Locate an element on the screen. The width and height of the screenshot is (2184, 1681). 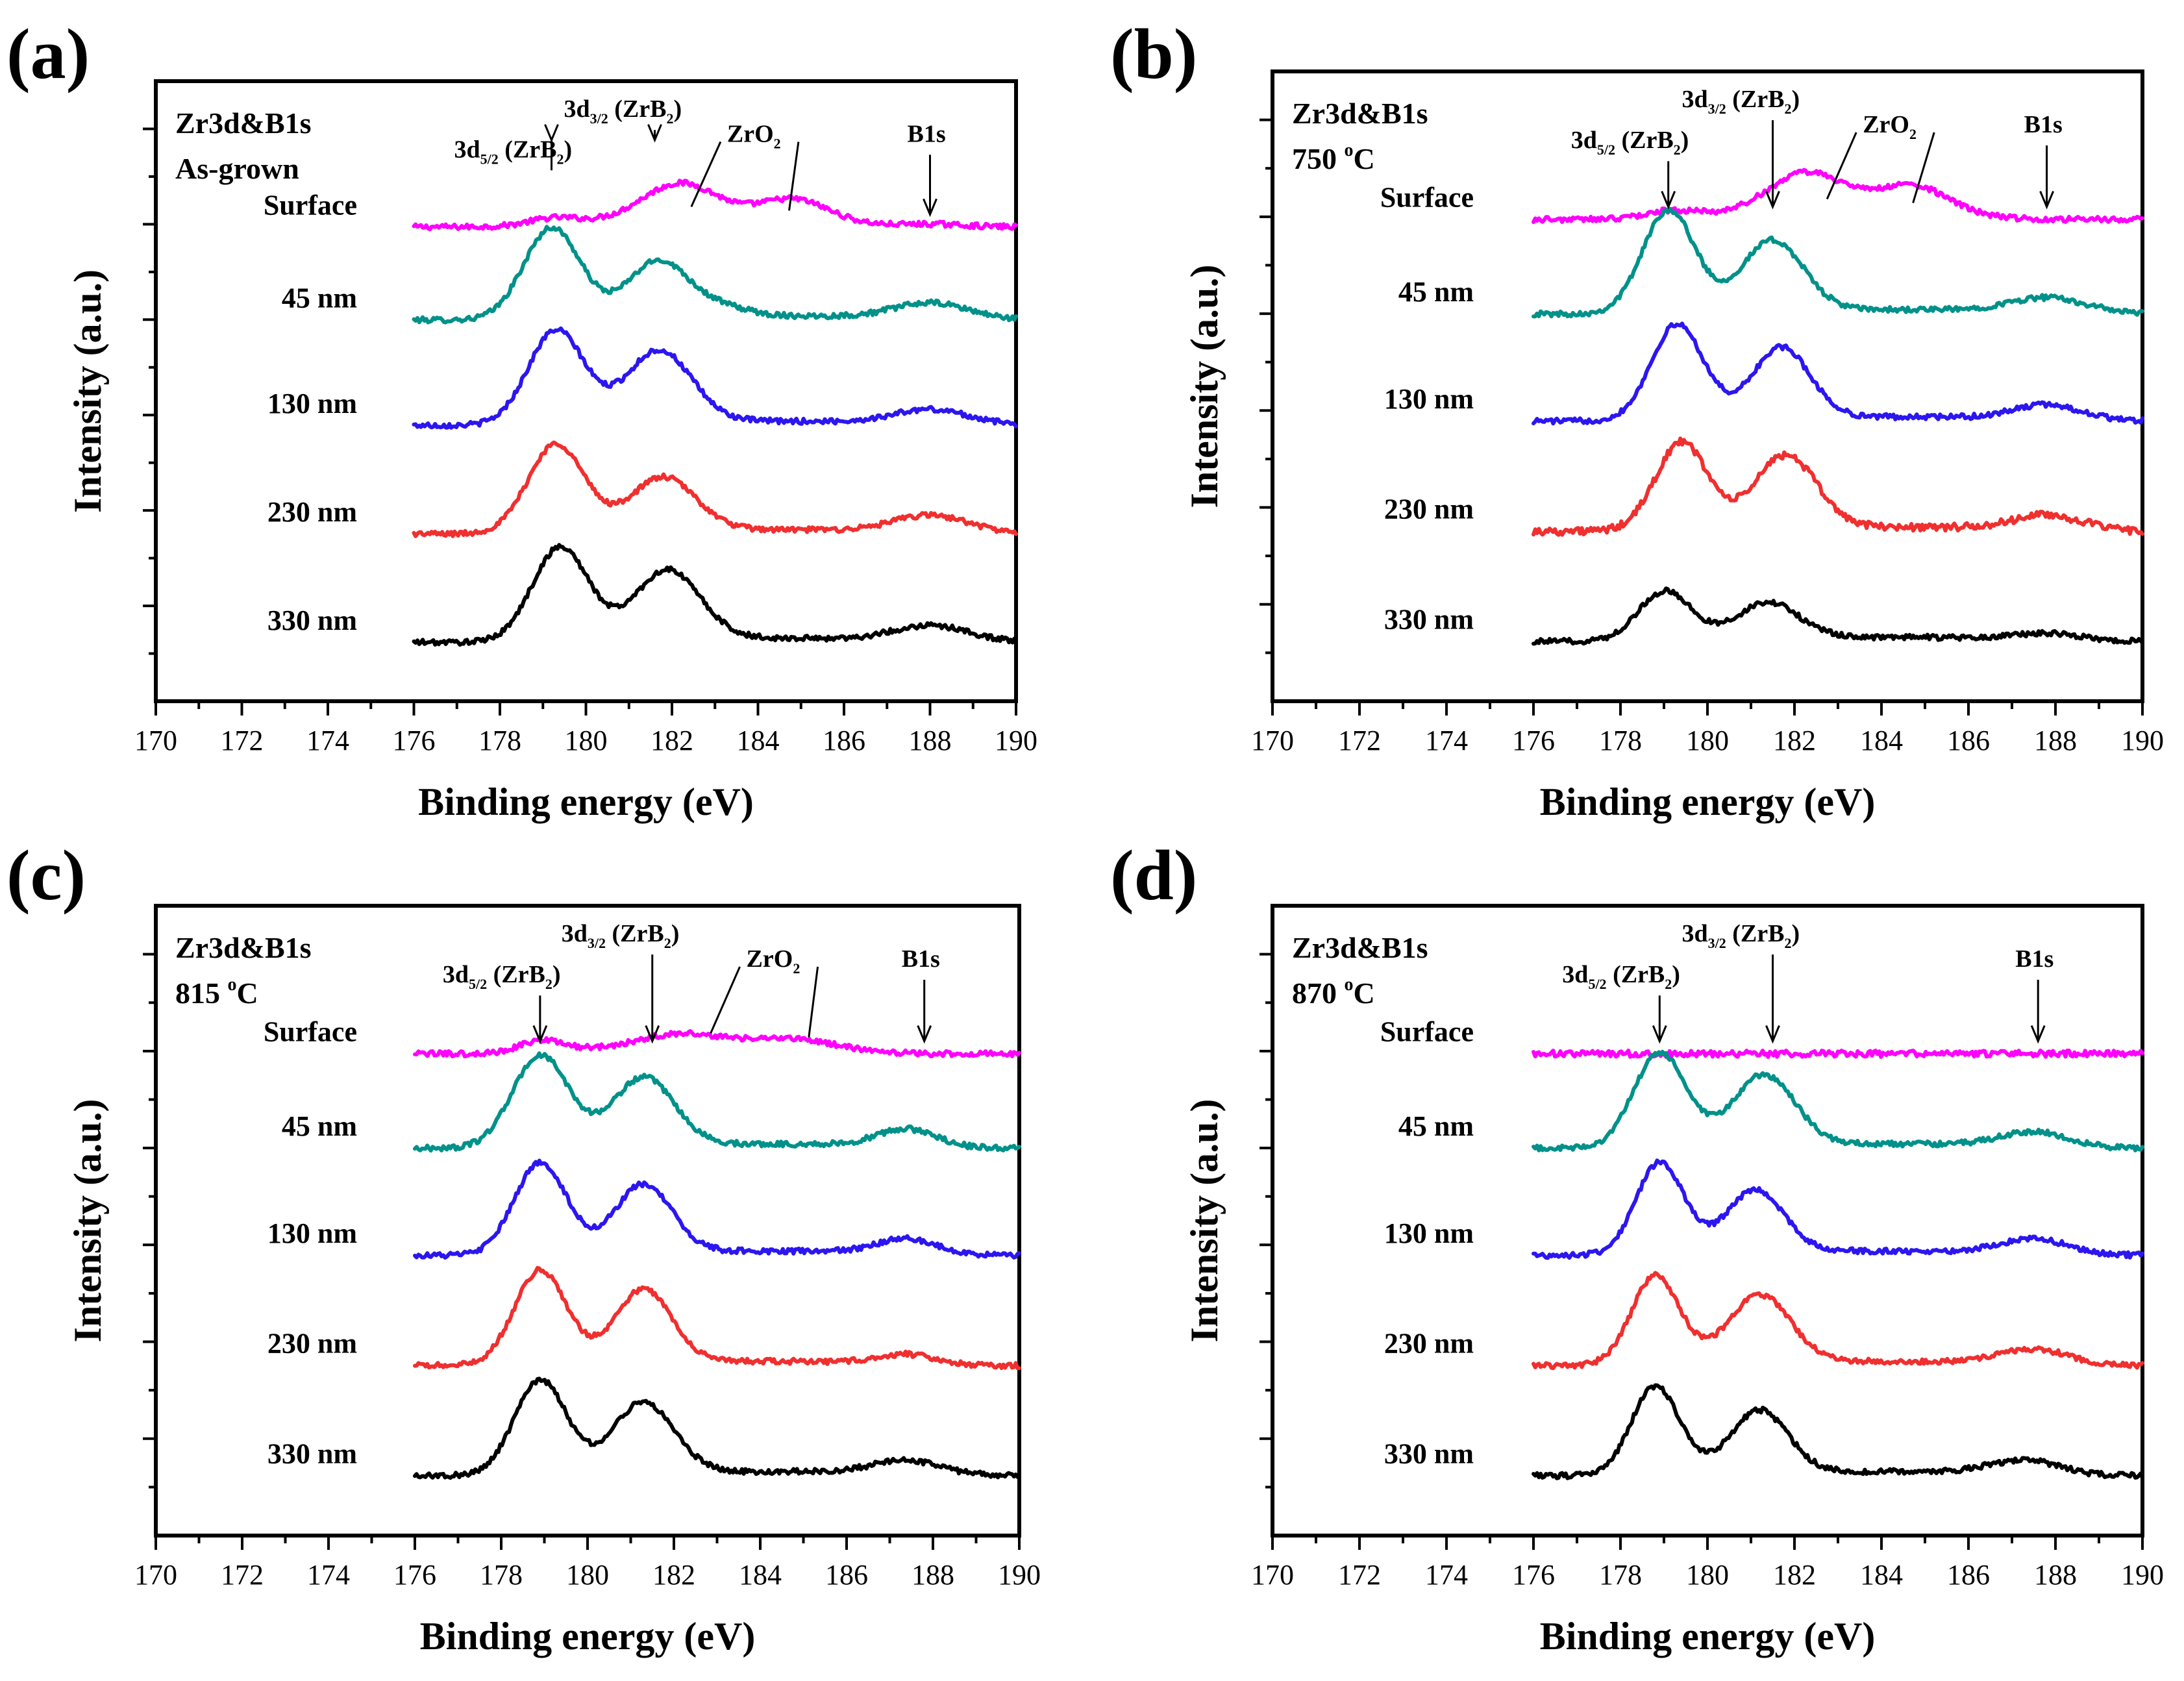
panel-letter: (b) is located at coordinates (1153, 53).